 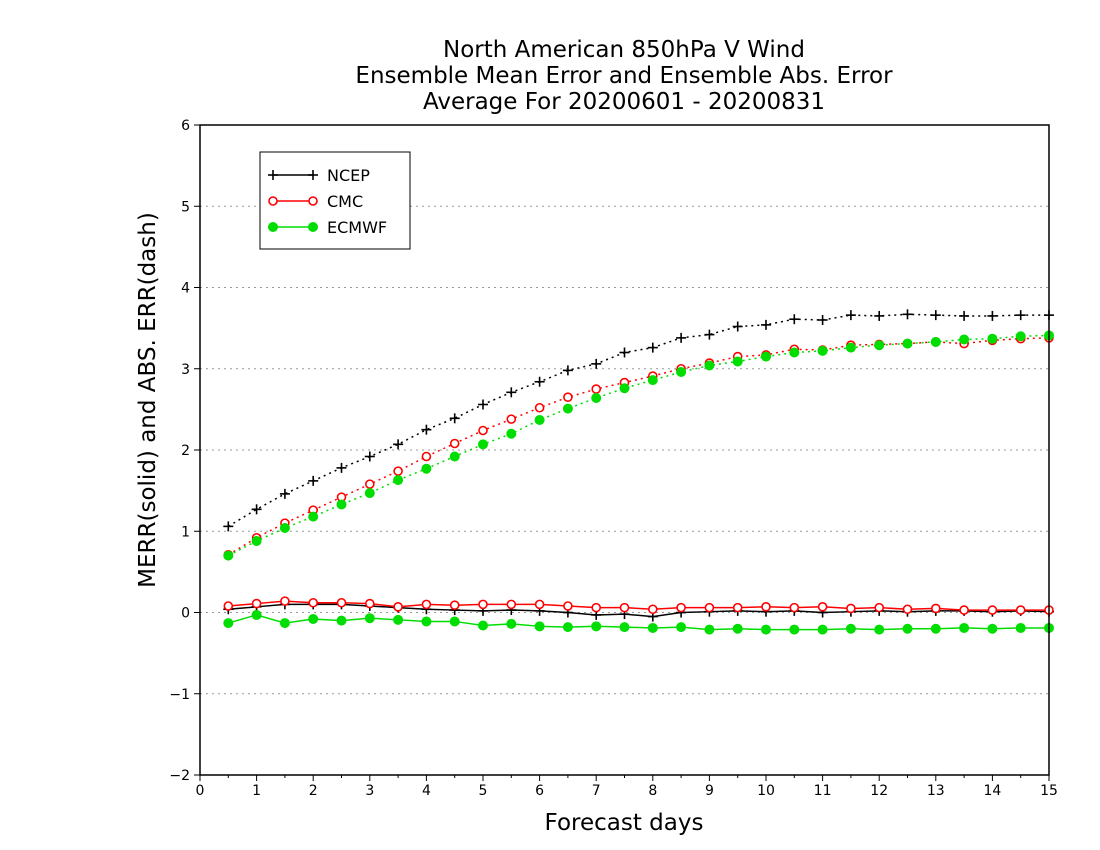 I want to click on x-tick-label: 7, so click(x=596, y=791).